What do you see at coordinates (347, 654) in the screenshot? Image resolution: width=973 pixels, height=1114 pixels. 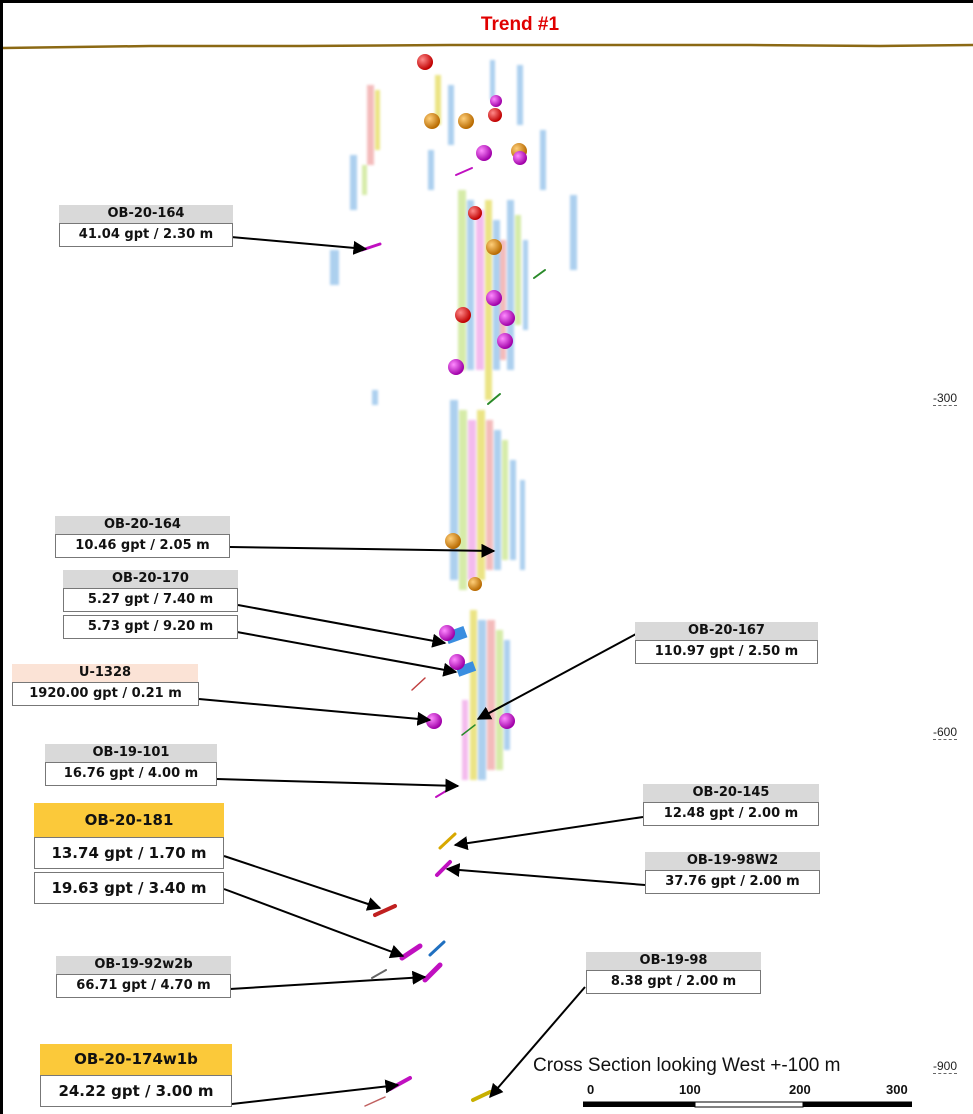 I see `arrow-ob-20-170-b` at bounding box center [347, 654].